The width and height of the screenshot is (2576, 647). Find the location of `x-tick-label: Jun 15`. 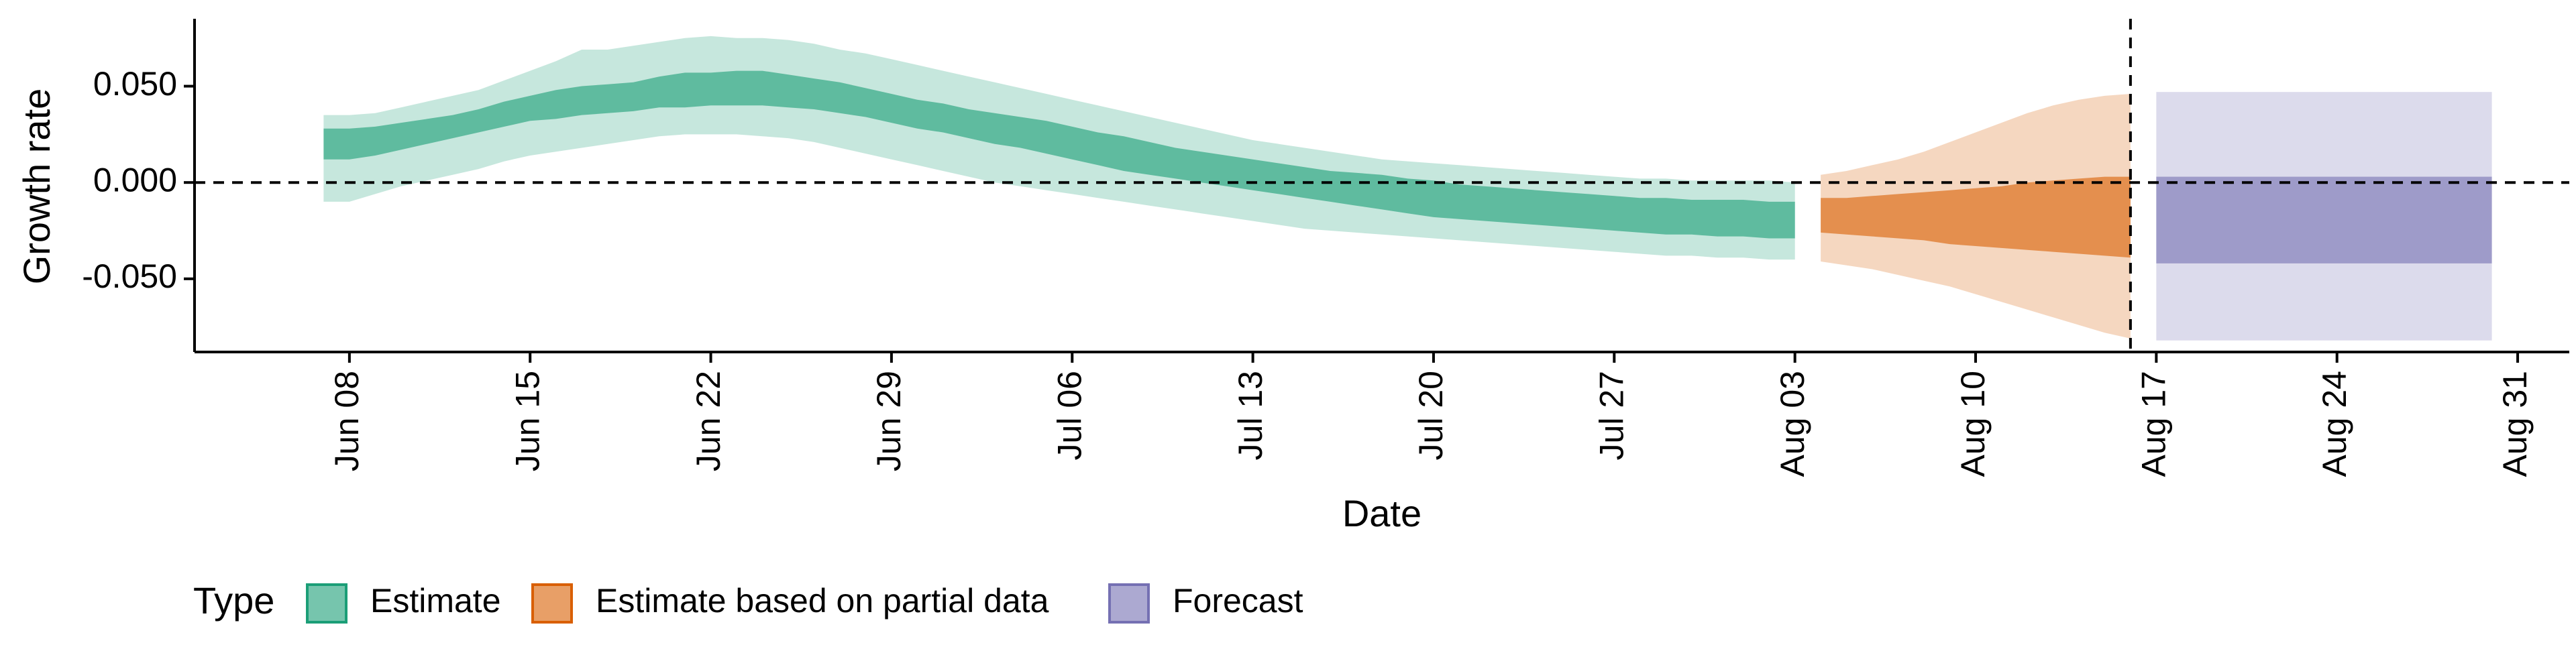

x-tick-label: Jun 15 is located at coordinates (527, 421).